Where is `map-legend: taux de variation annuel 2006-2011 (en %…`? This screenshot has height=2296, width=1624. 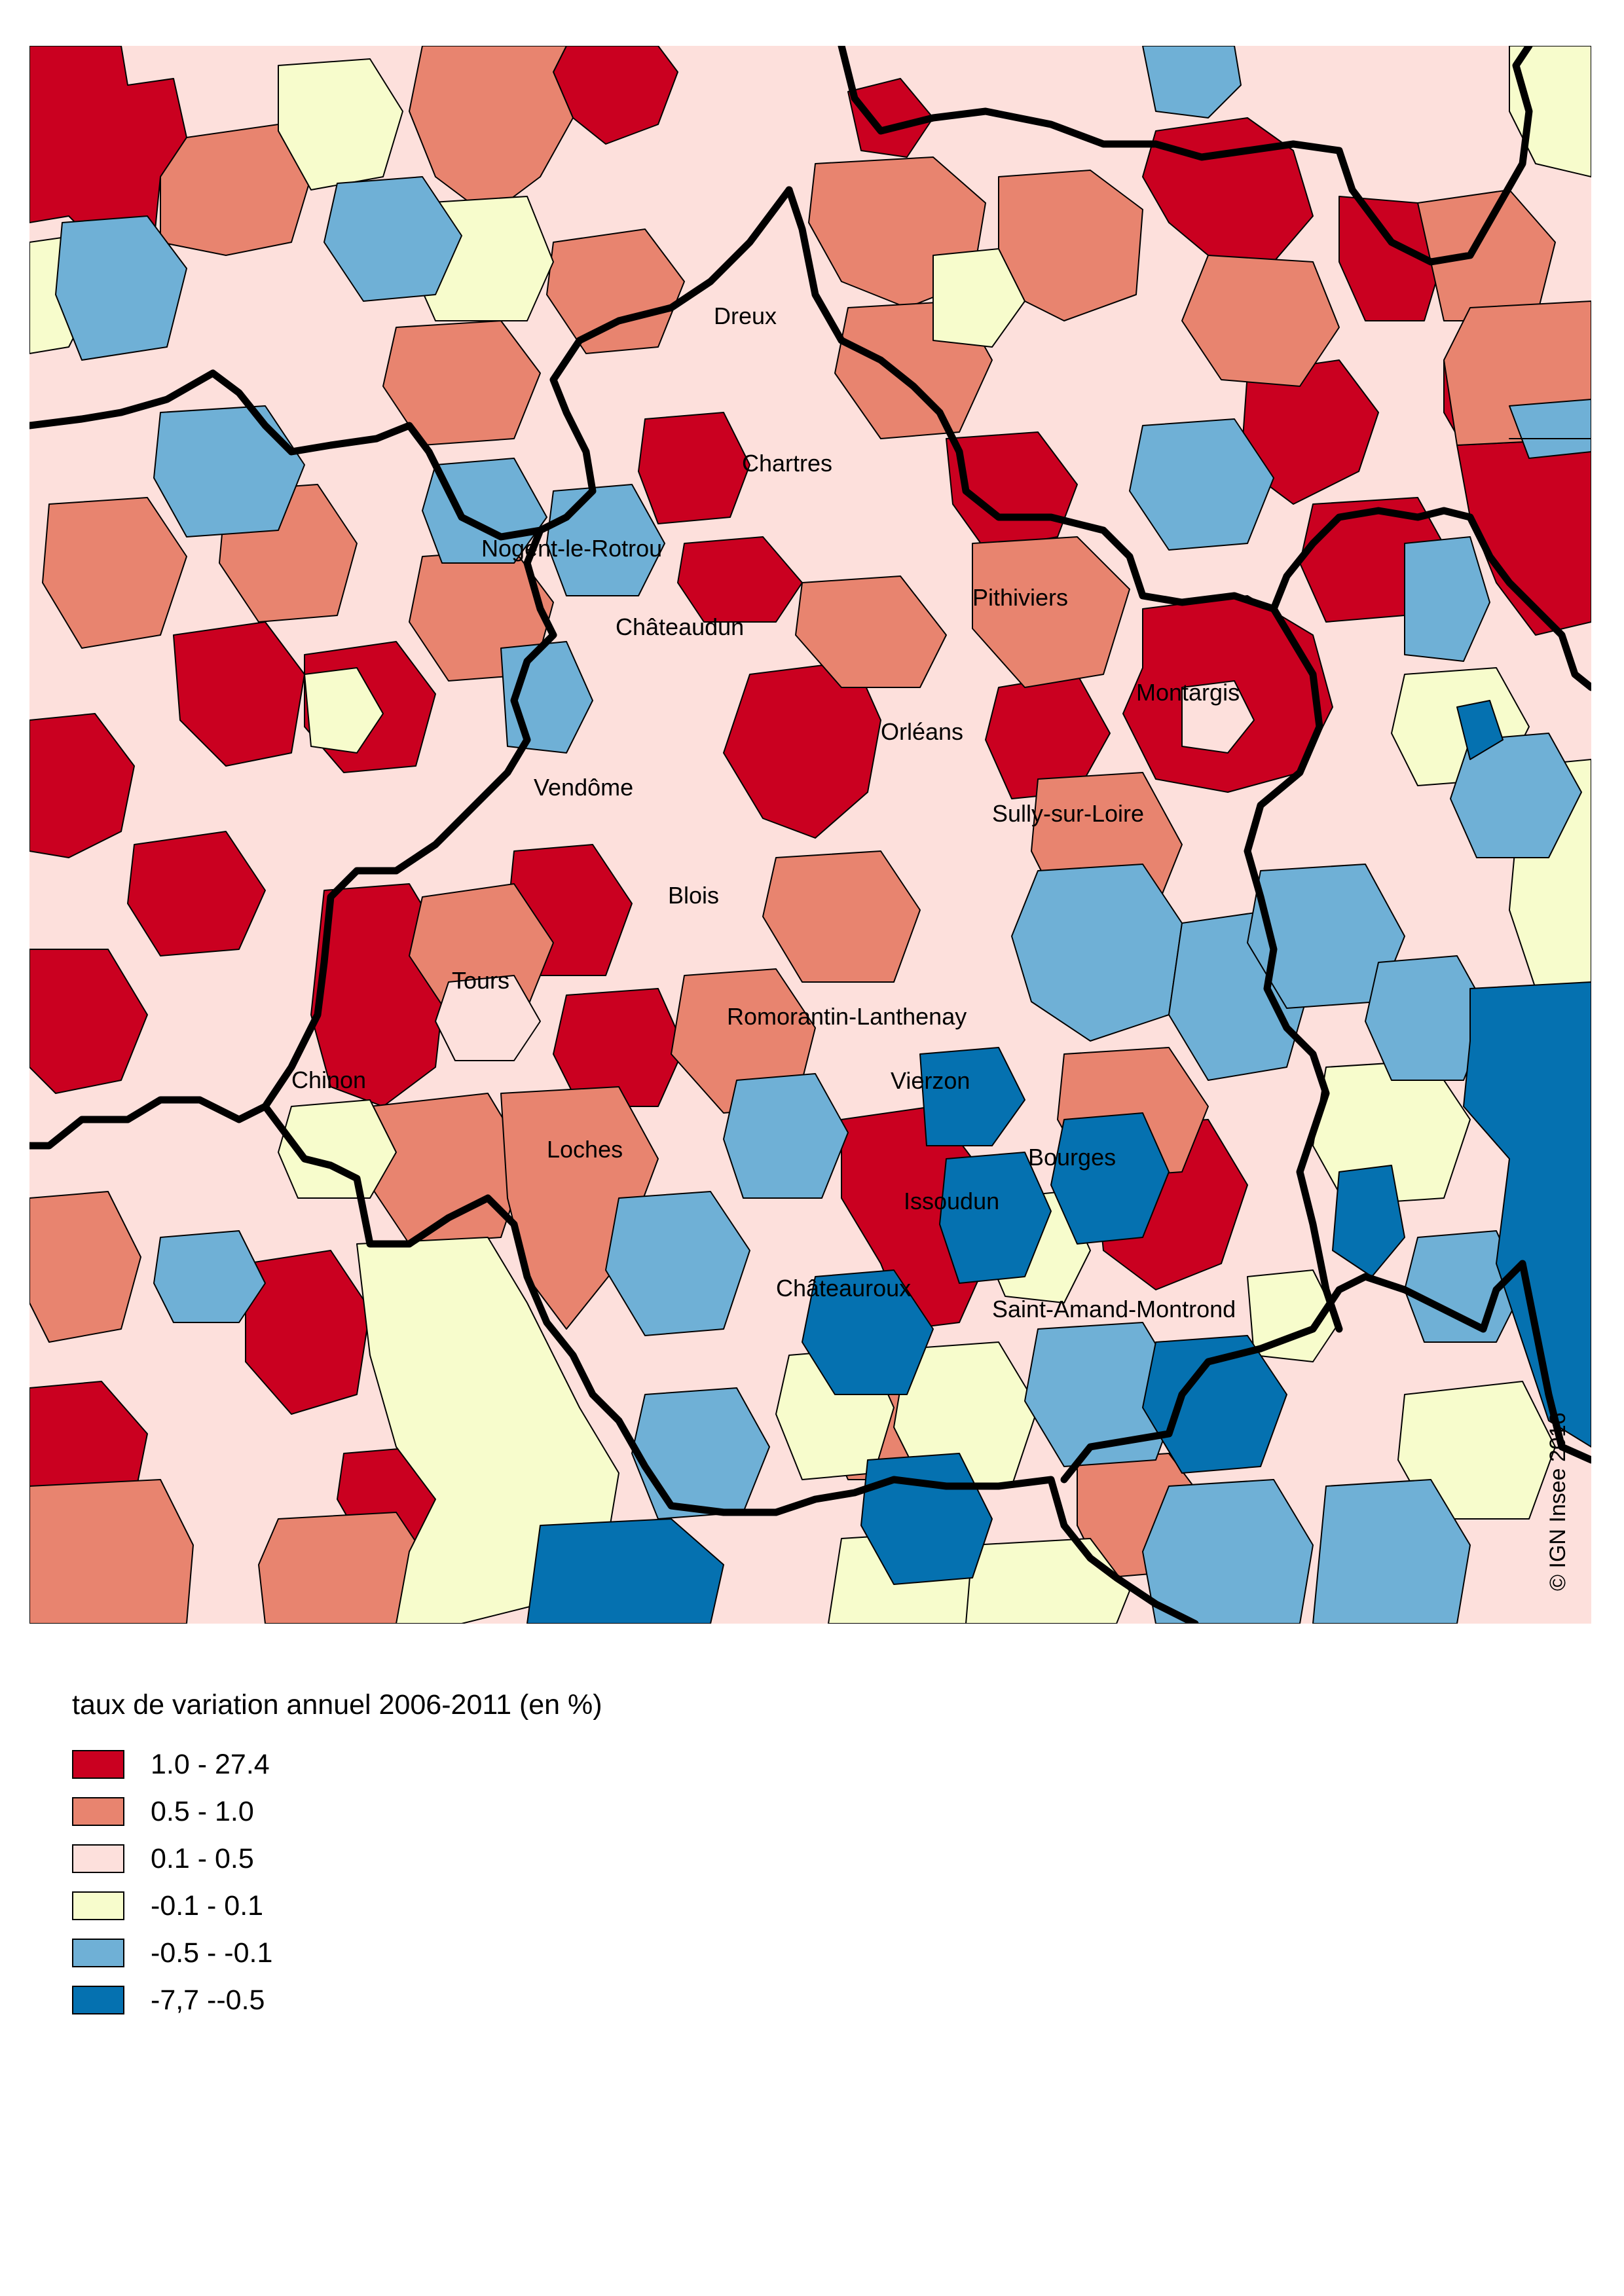 map-legend: taux de variation annuel 2006-2011 (en %… is located at coordinates (530, 1872).